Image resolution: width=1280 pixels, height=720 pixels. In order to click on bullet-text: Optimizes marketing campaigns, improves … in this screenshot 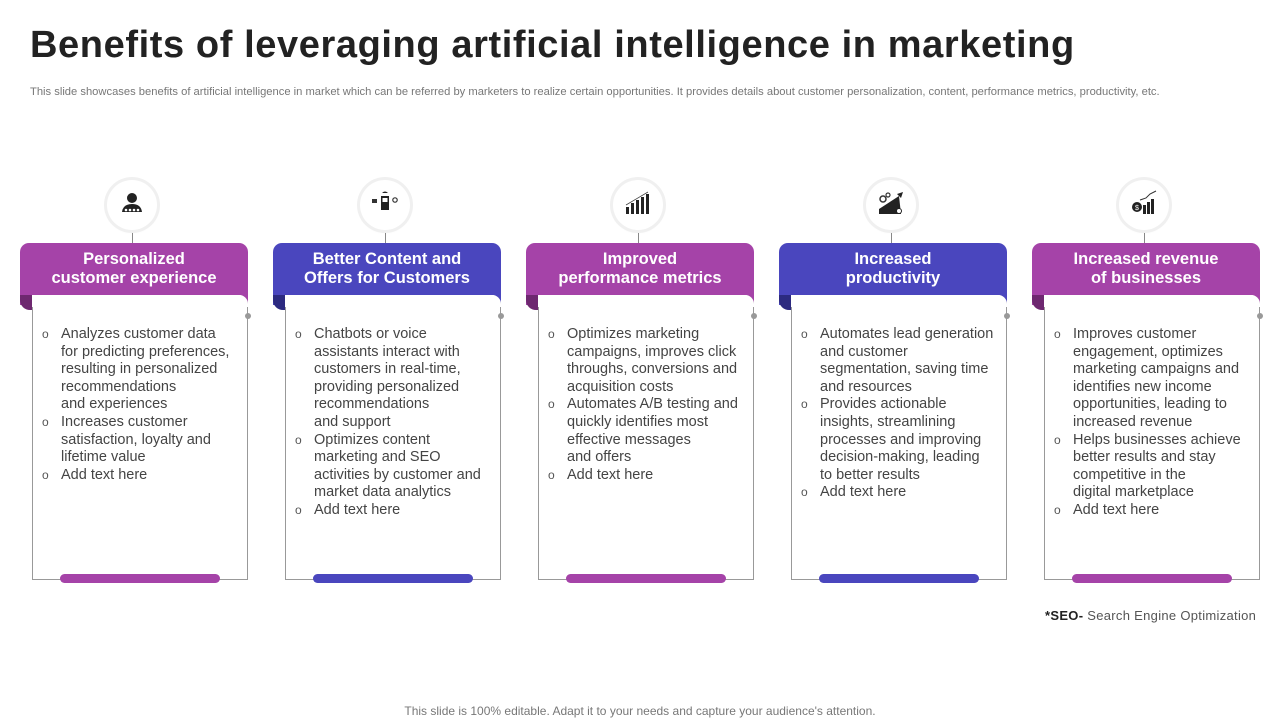, I will do `click(652, 360)`.